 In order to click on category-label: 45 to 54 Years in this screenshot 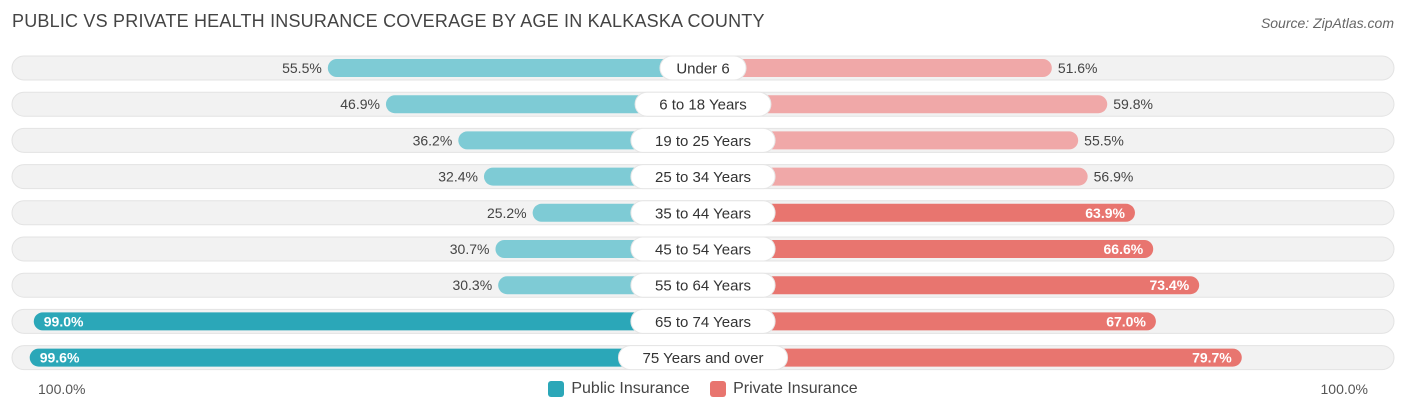, I will do `click(703, 250)`.